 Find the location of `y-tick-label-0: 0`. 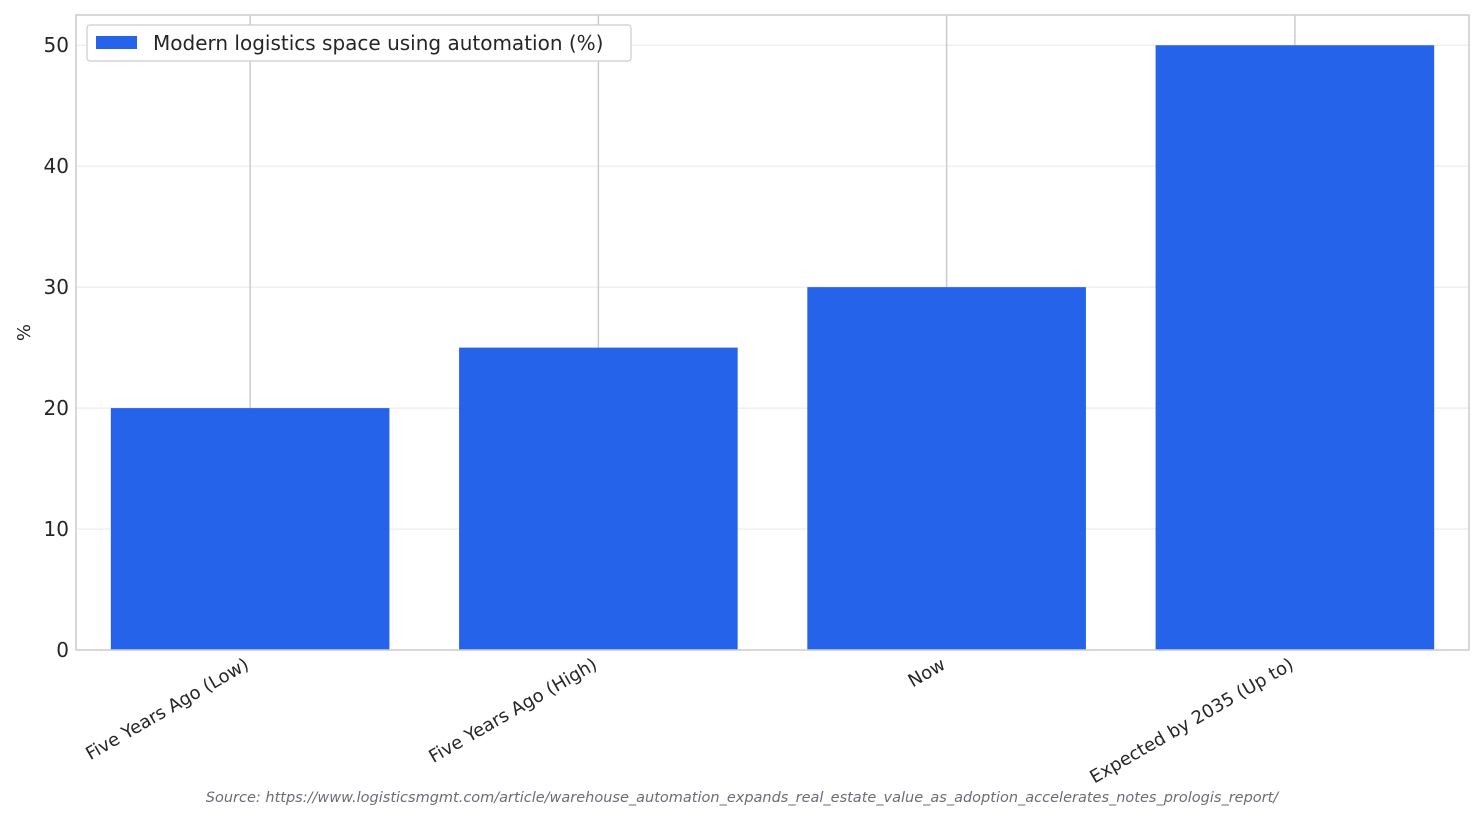

y-tick-label-0: 0 is located at coordinates (62, 650).